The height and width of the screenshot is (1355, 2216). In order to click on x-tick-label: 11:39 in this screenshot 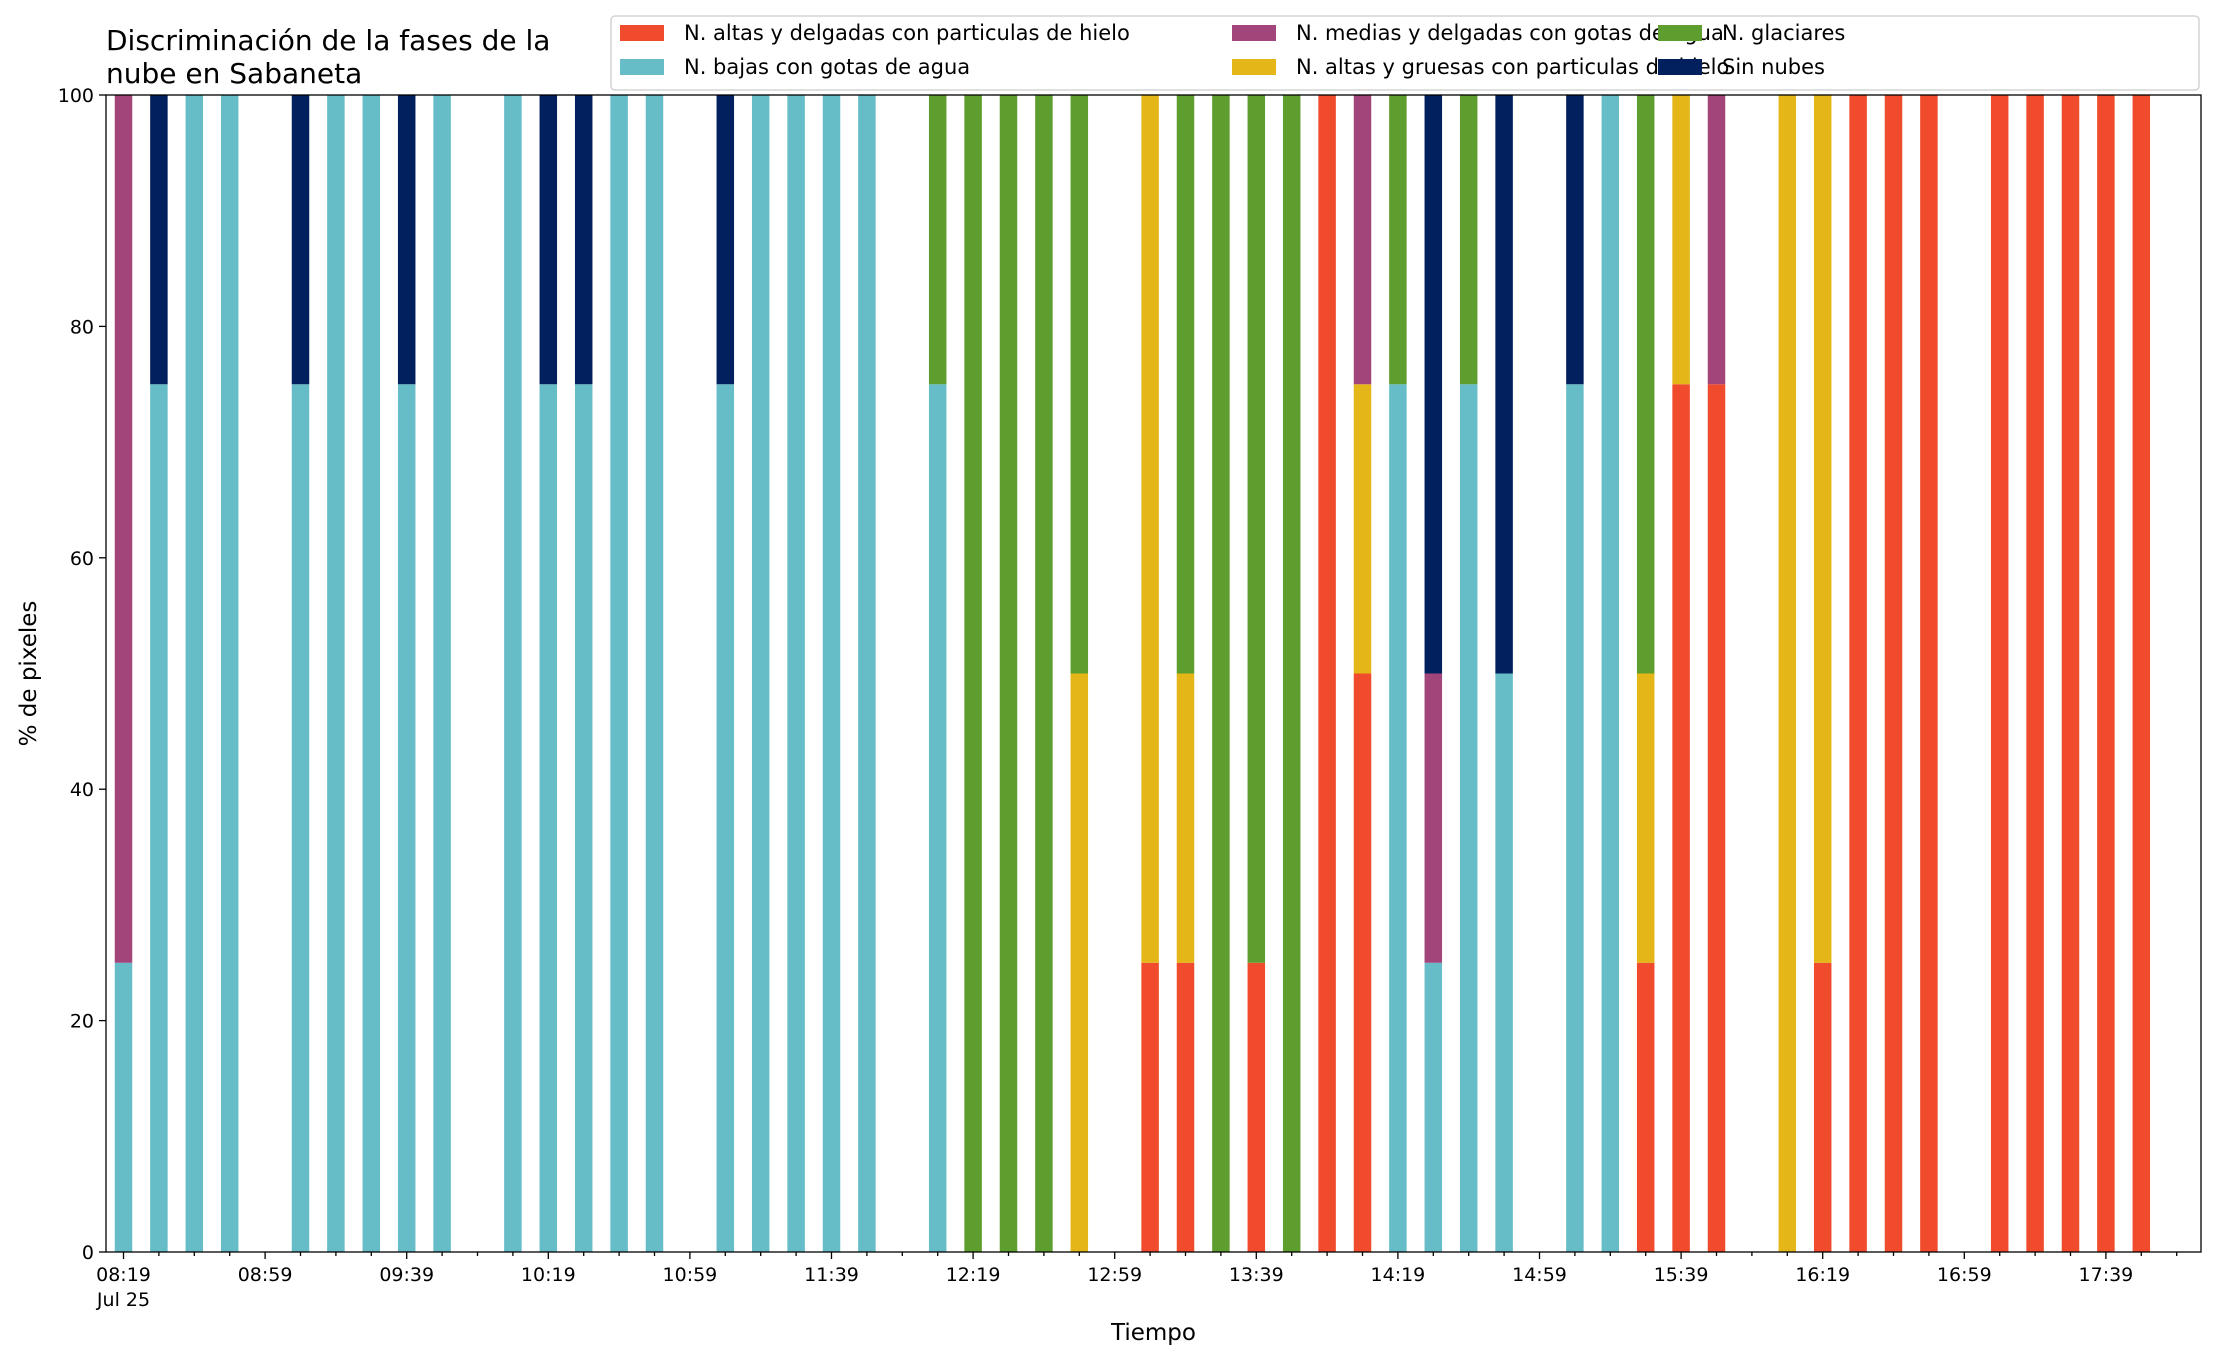, I will do `click(831, 1275)`.